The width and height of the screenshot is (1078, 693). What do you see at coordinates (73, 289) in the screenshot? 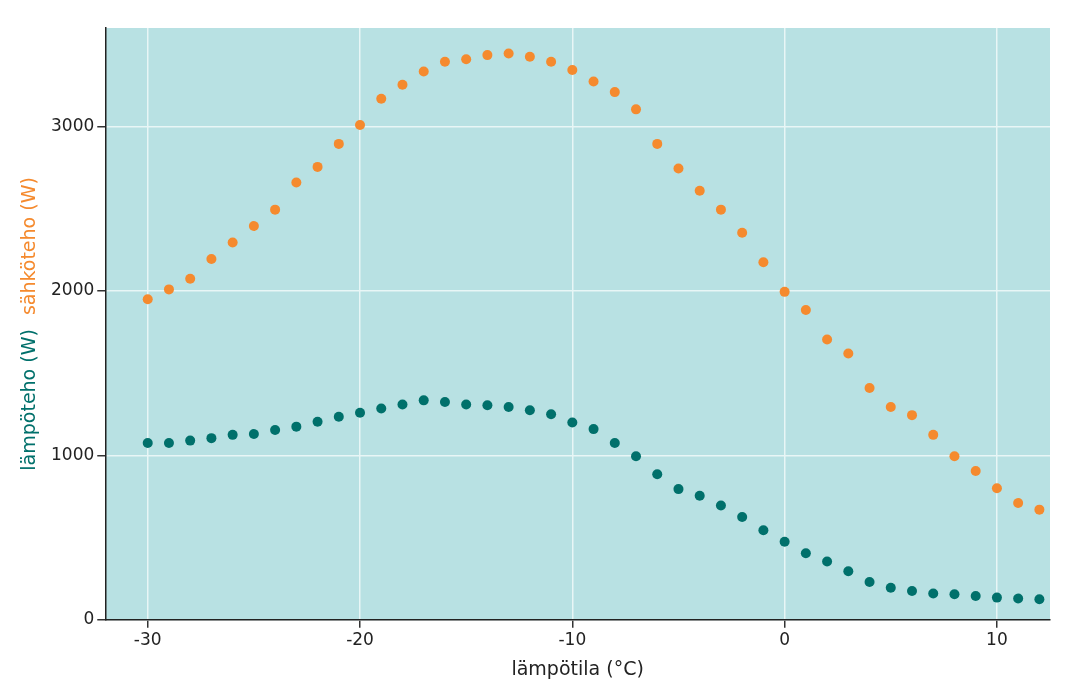
I see `y-tick-label: 2000` at bounding box center [73, 289].